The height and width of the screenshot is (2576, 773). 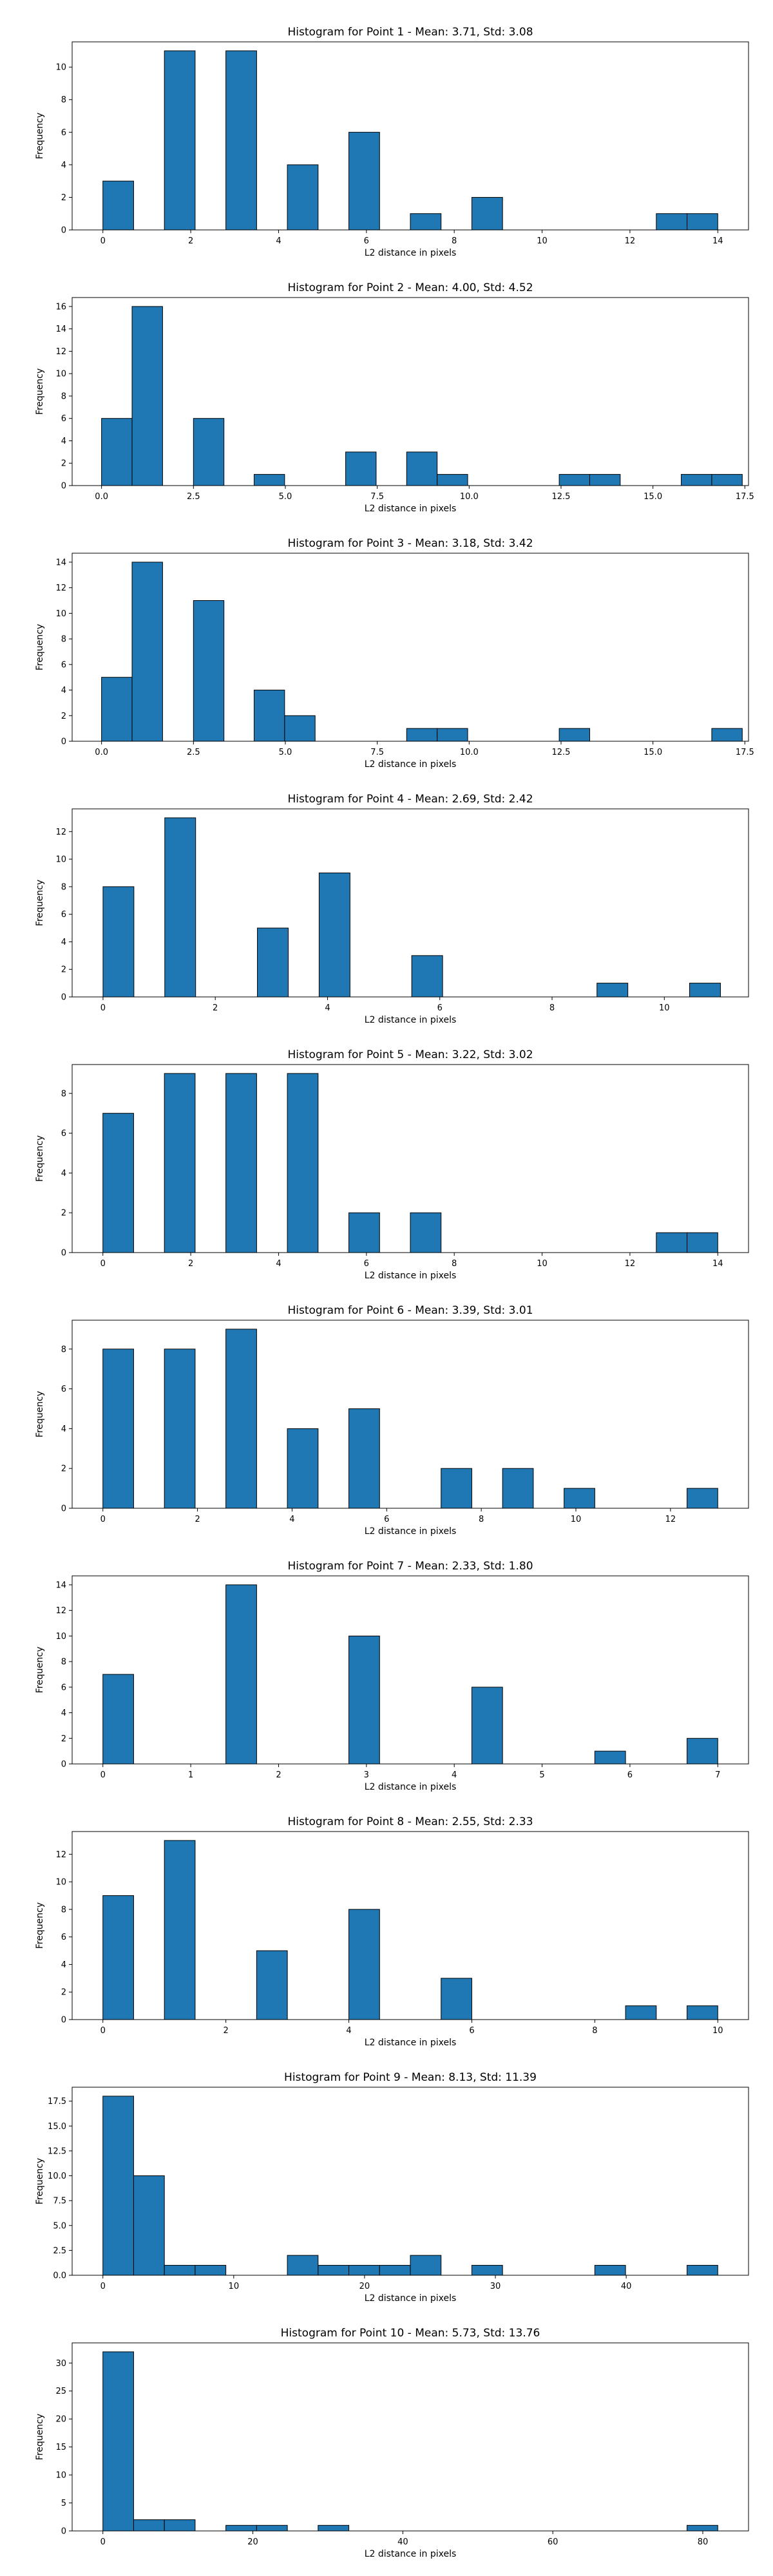 What do you see at coordinates (59, 2251) in the screenshot?
I see `y-tick-label: 2.5` at bounding box center [59, 2251].